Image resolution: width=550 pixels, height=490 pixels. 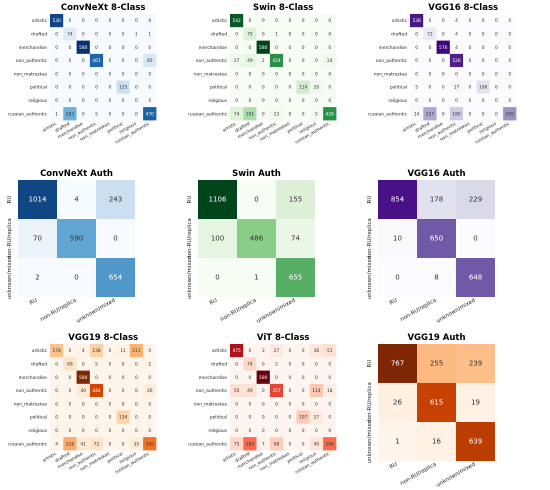 I want to click on cell-label-r1-c0: 0, so click(x=236, y=364).